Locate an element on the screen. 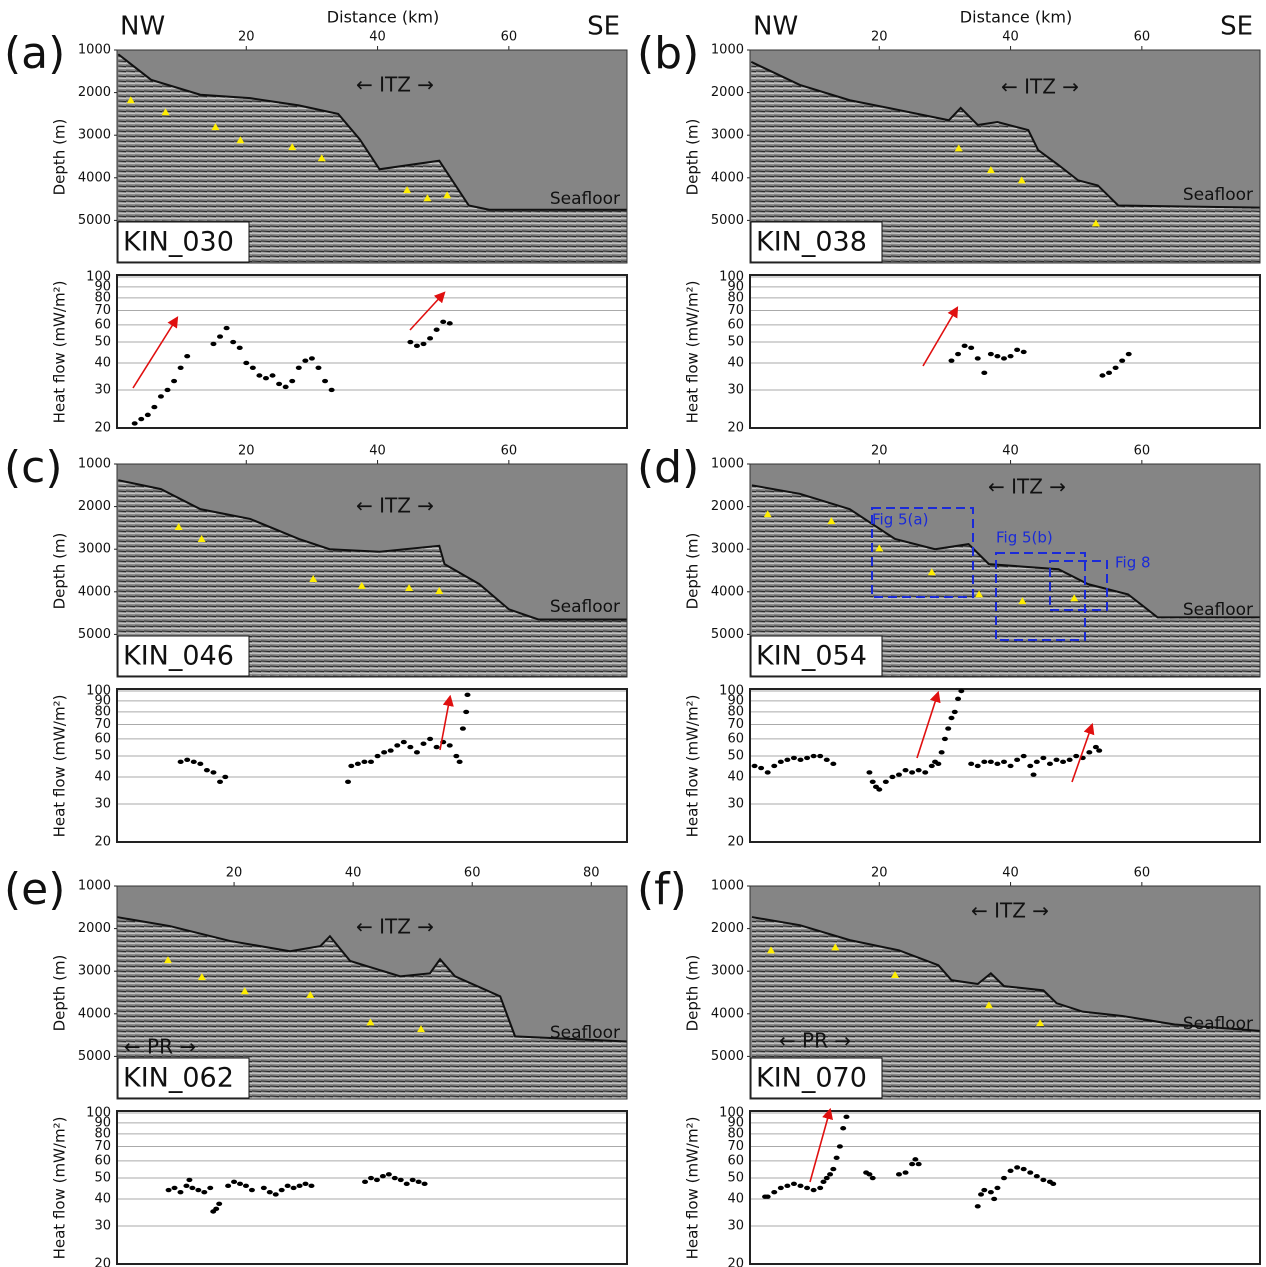  y-tick-label: 40 is located at coordinates (735, 362).